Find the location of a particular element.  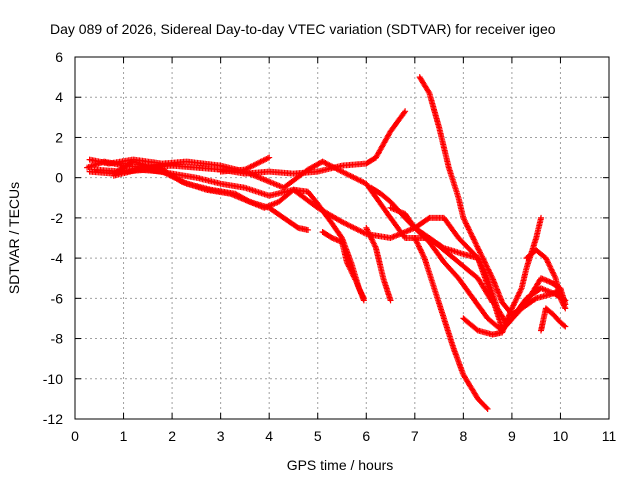

y-tick-label: -12 is located at coordinates (53, 419).